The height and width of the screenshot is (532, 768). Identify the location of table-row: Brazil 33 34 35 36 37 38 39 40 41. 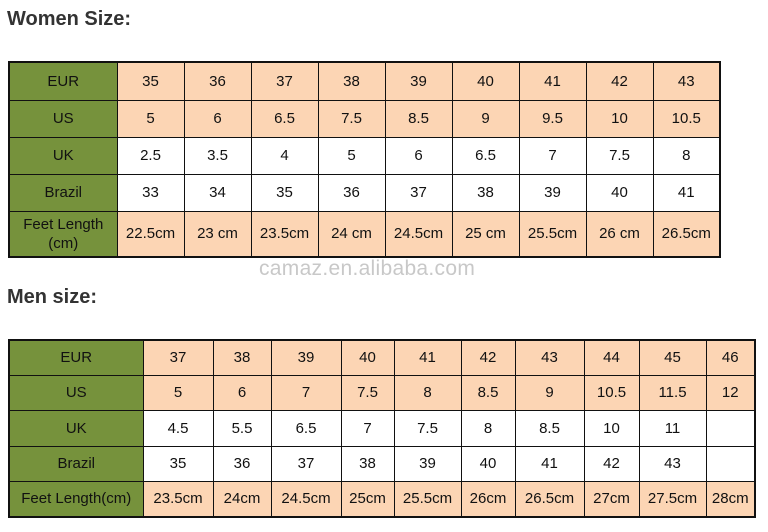
(364, 192).